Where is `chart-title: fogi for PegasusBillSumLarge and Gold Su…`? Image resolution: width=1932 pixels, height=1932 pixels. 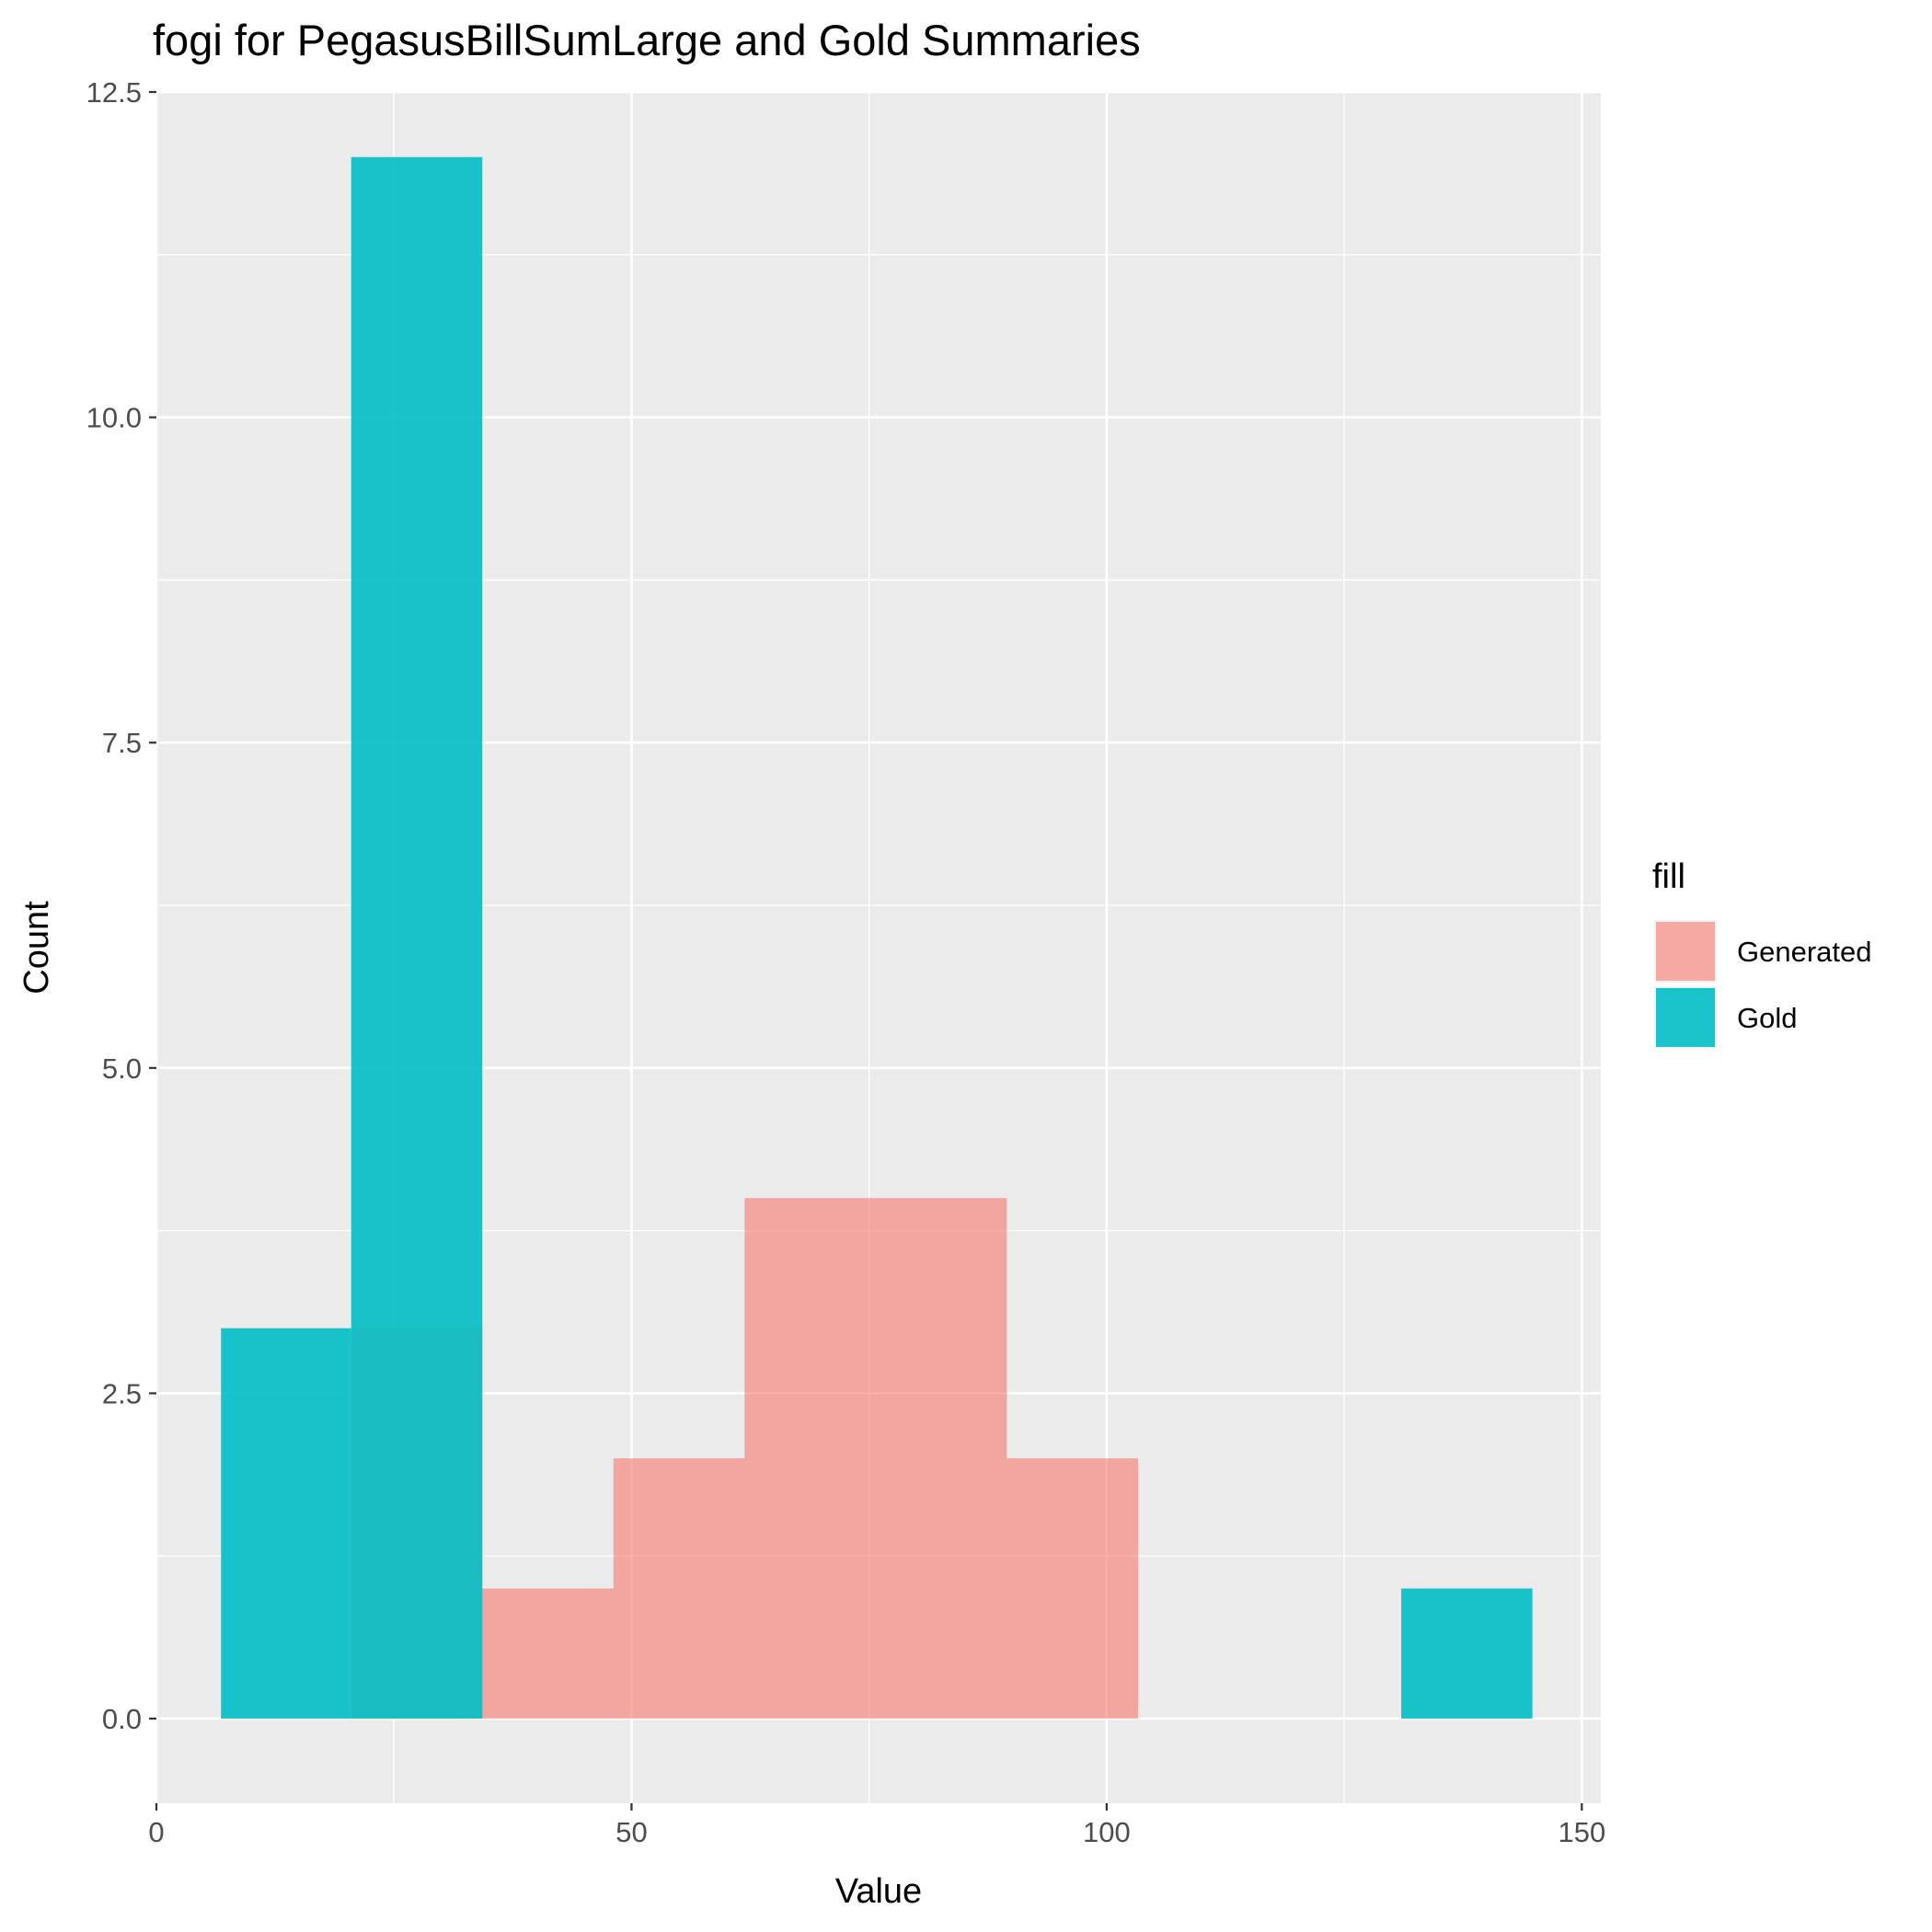 chart-title: fogi for PegasusBillSumLarge and Gold Su… is located at coordinates (647, 40).